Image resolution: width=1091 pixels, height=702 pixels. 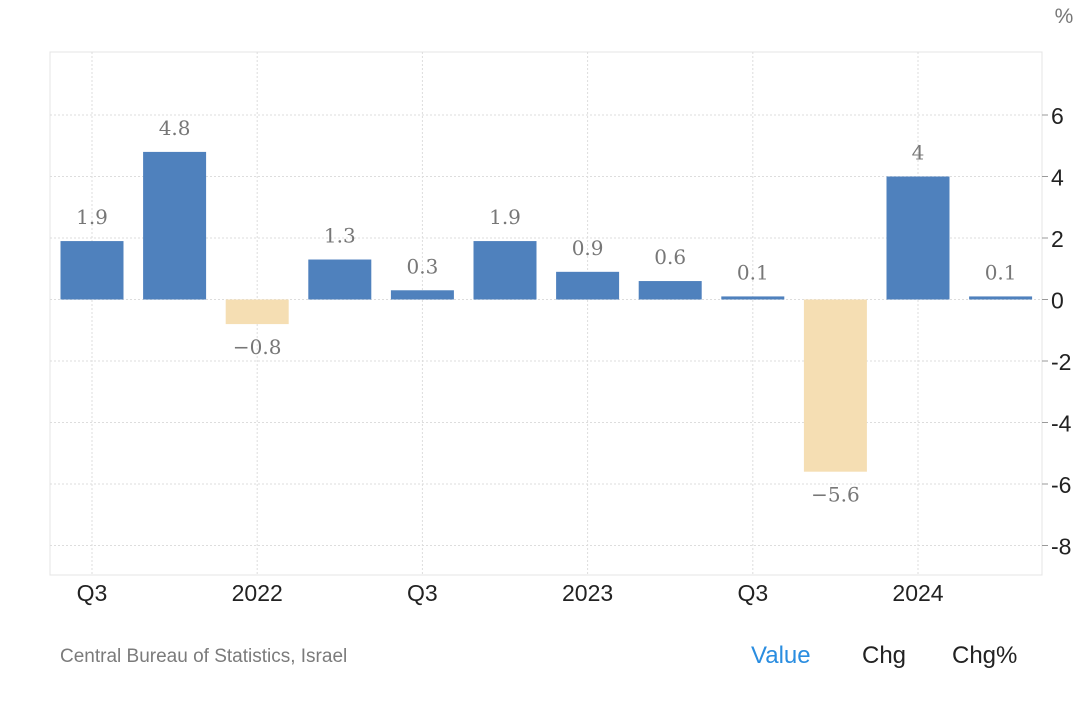 I want to click on bar-value-label: 1.3, so click(x=340, y=236).